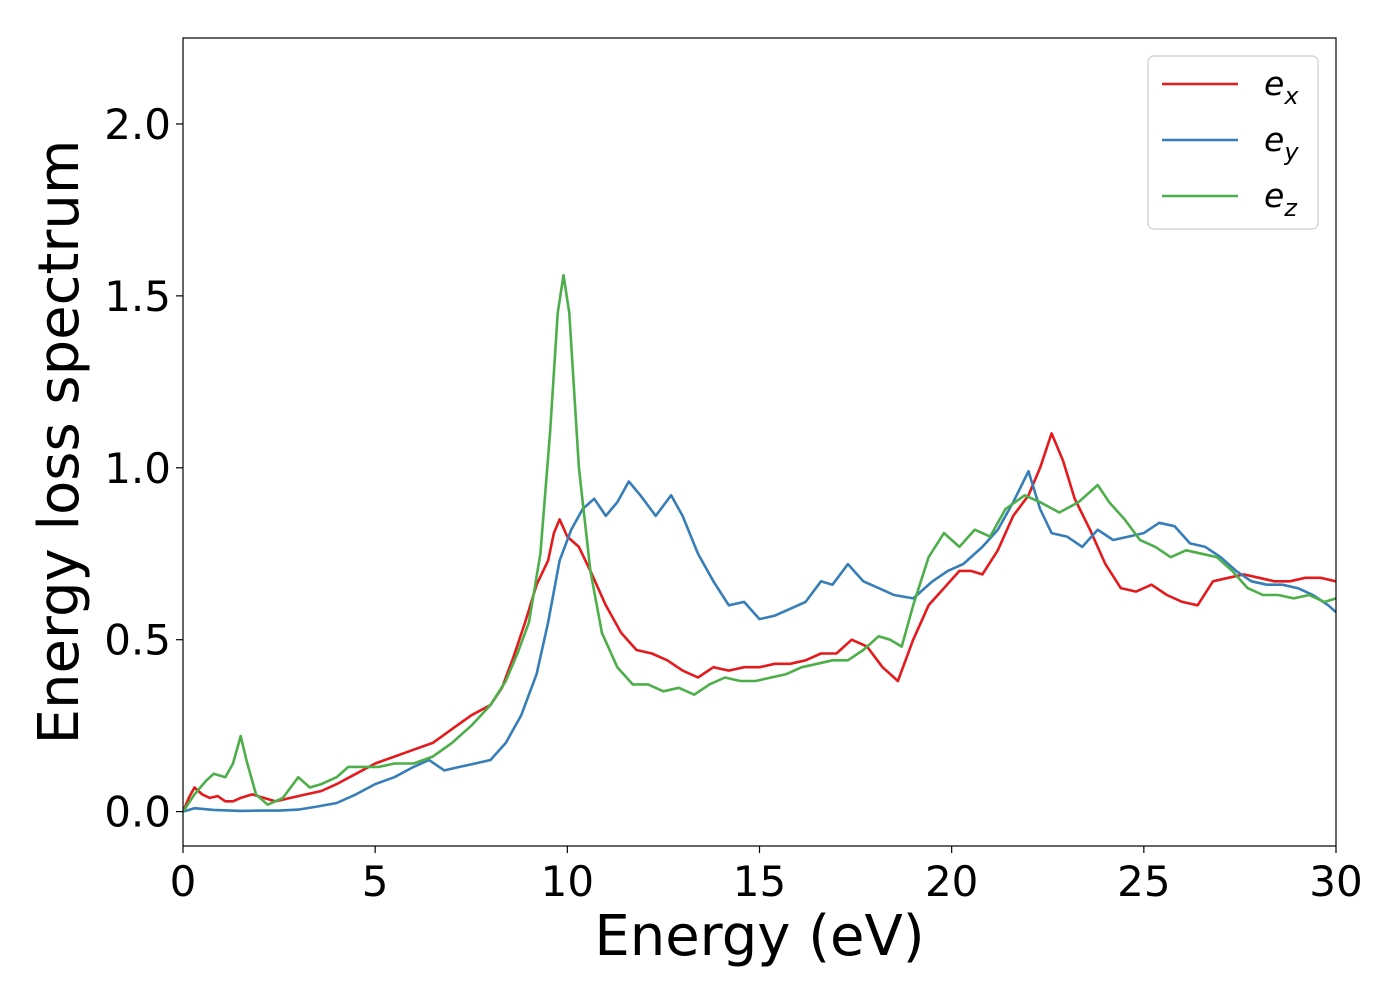  I want to click on y-axis-title: Energy loss spectrum, so click(59, 442).